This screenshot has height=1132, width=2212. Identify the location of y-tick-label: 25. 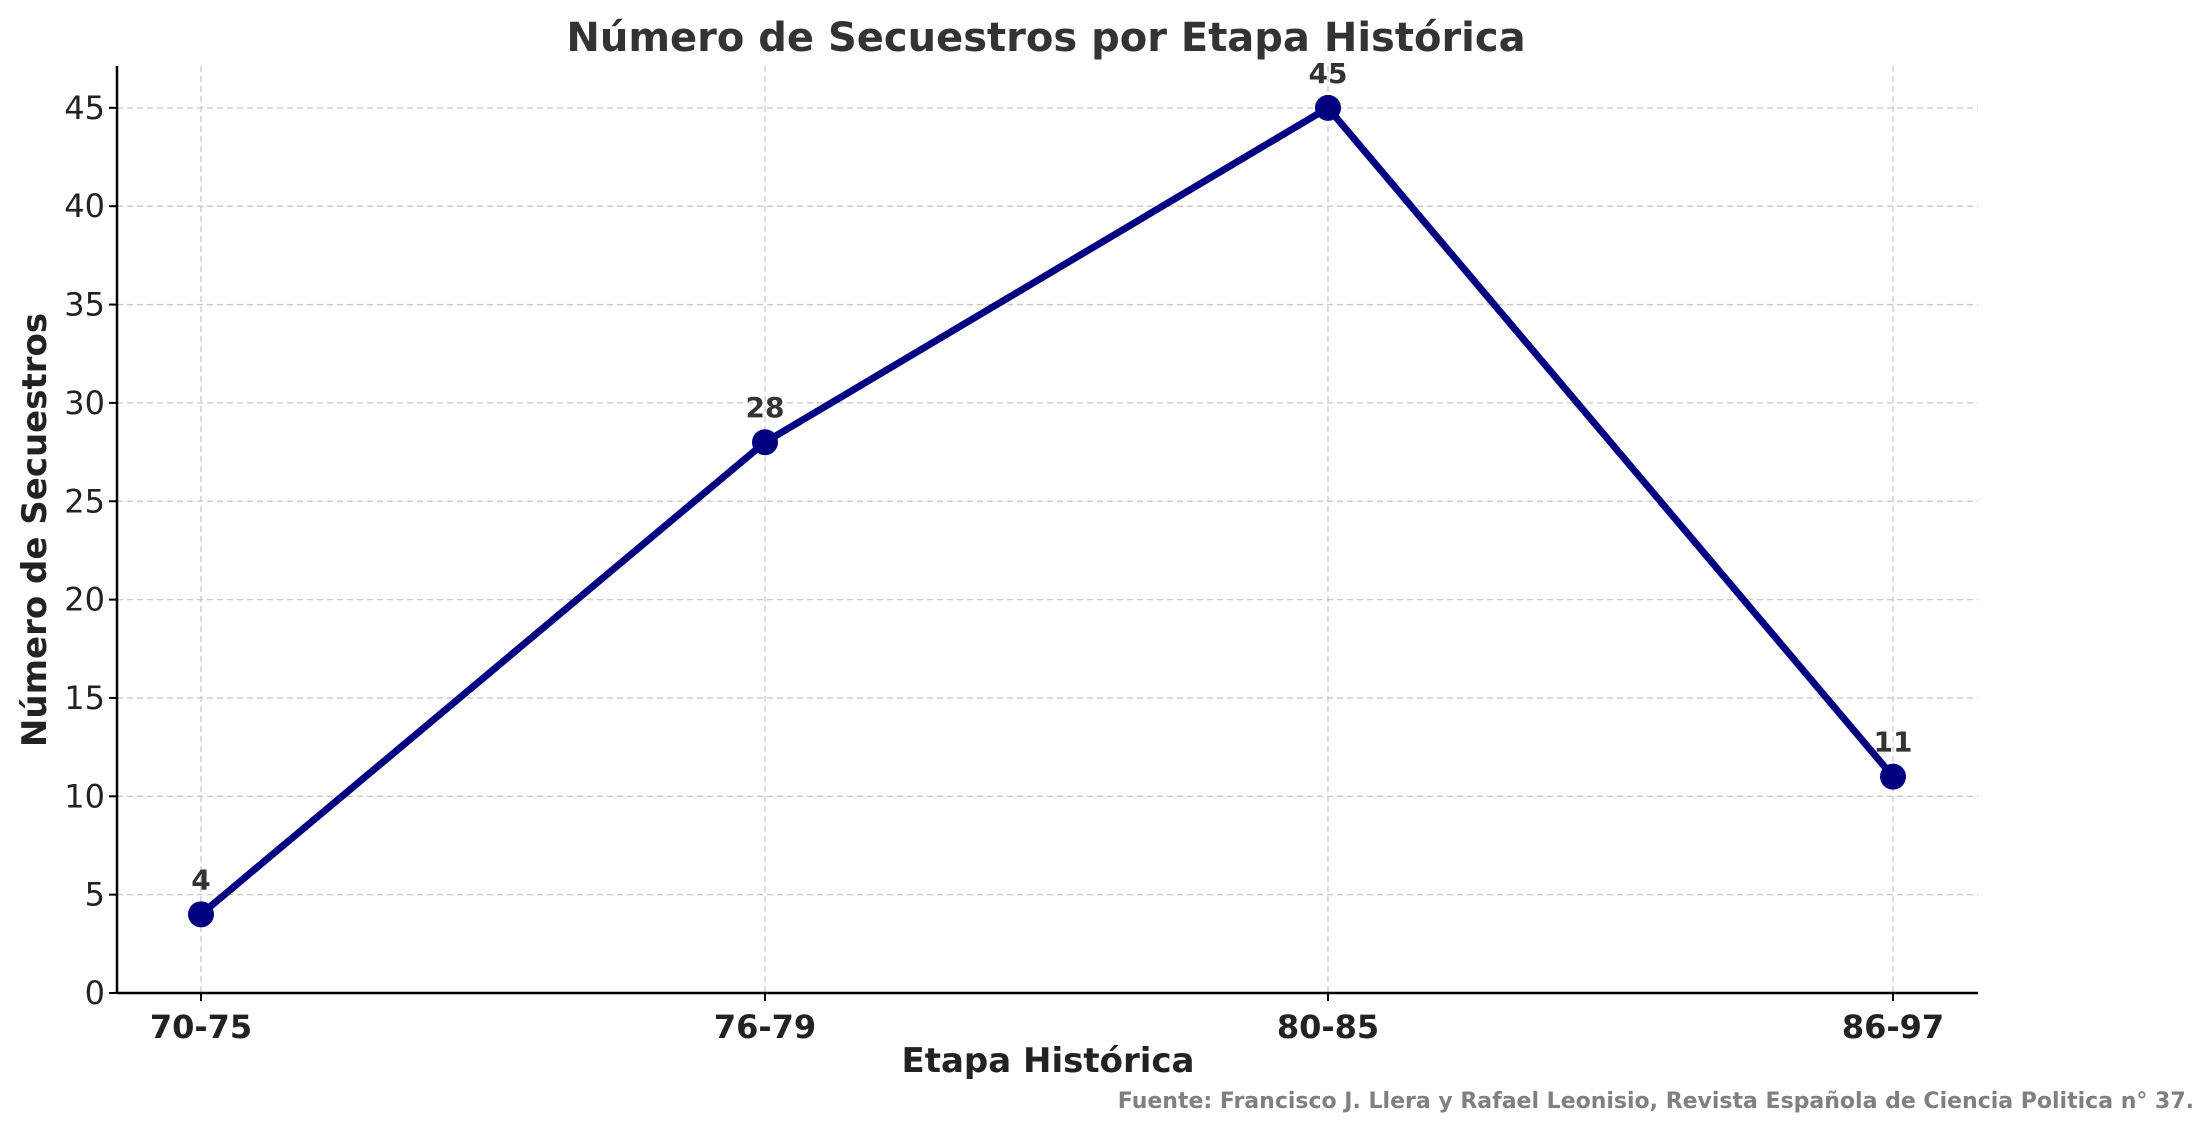
(84, 501).